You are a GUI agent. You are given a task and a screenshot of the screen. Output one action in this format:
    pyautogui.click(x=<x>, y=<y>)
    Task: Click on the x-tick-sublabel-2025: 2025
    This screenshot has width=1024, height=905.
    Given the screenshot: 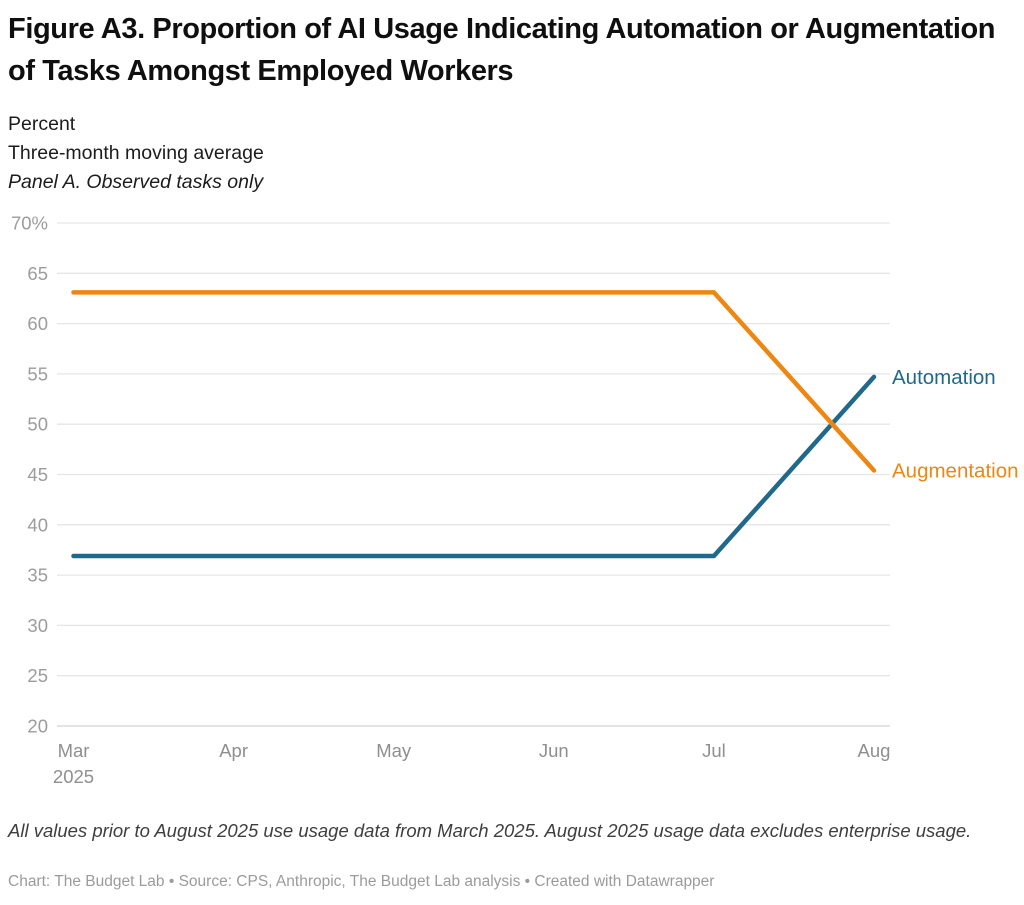 What is the action you would take?
    pyautogui.click(x=73, y=776)
    